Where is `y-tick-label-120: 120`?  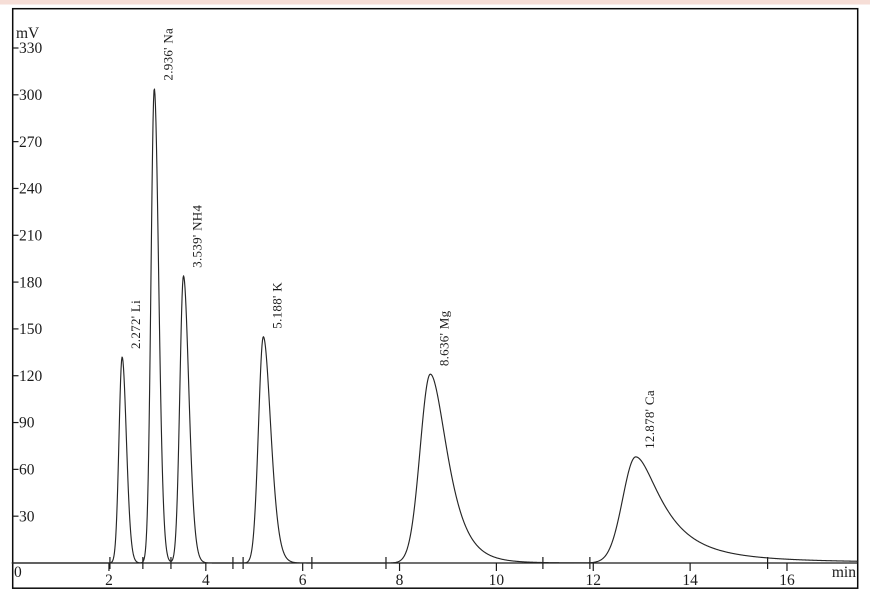 y-tick-label-120: 120 is located at coordinates (31, 376).